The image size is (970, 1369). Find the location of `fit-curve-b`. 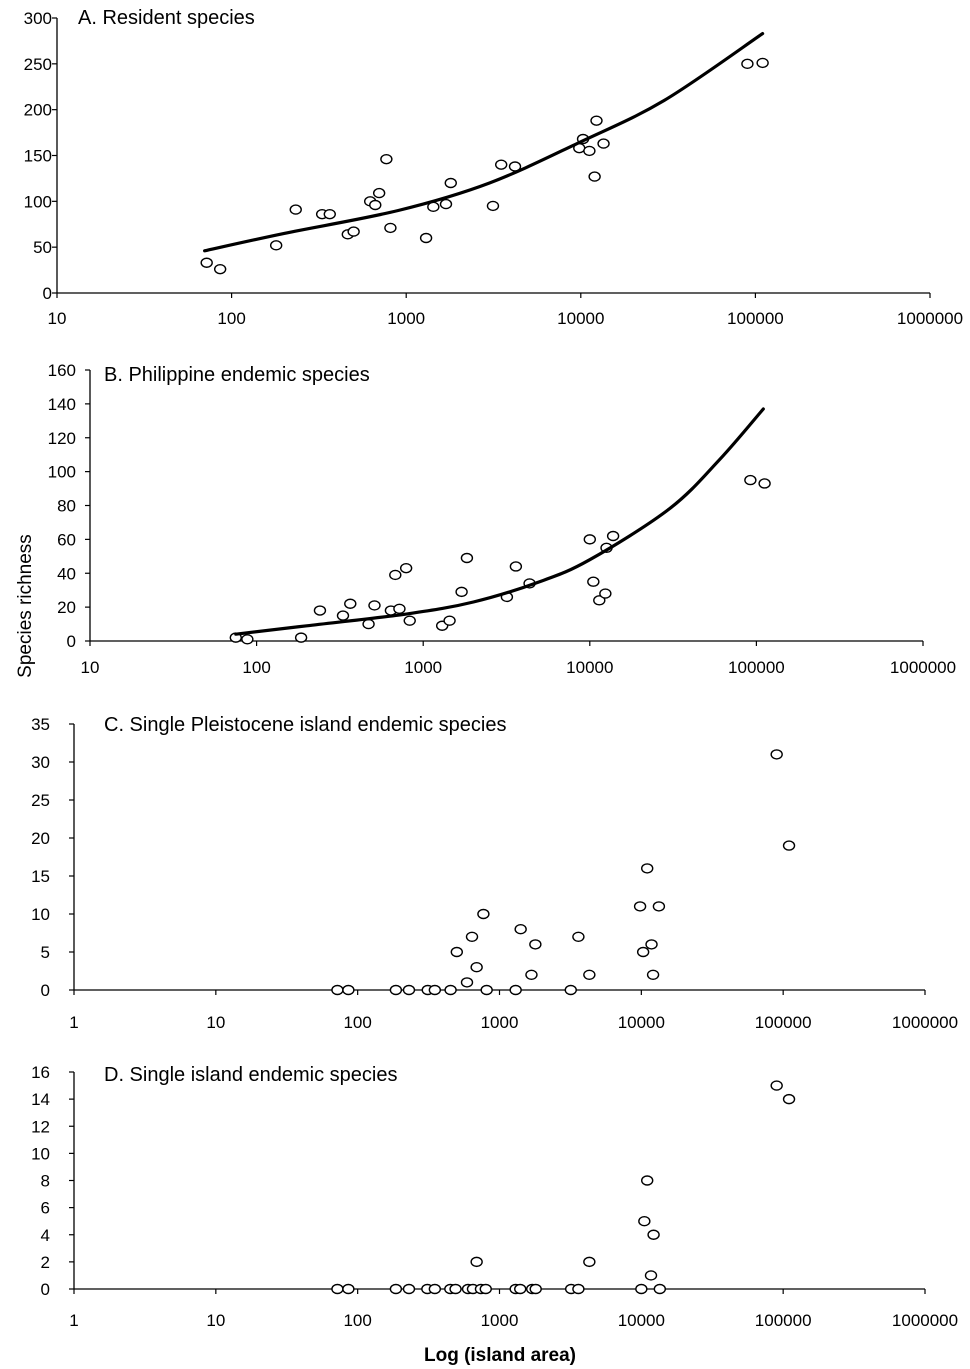

fit-curve-b is located at coordinates (499, 521).